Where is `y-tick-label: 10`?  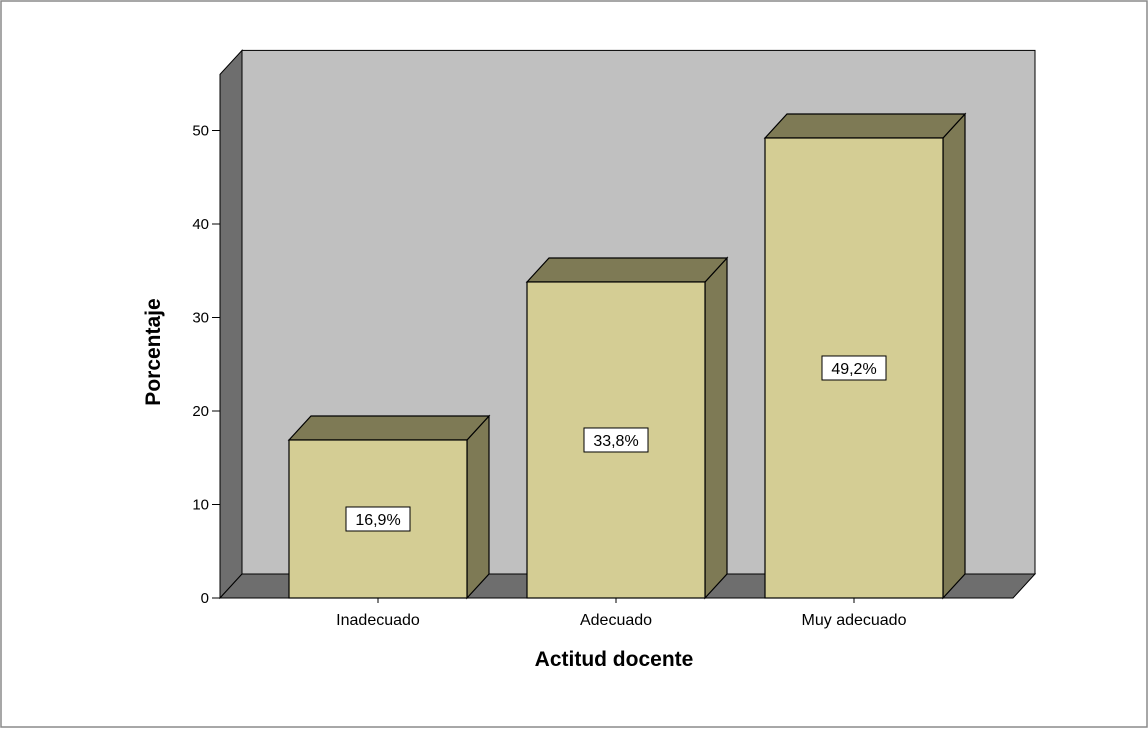
y-tick-label: 10 is located at coordinates (200, 505).